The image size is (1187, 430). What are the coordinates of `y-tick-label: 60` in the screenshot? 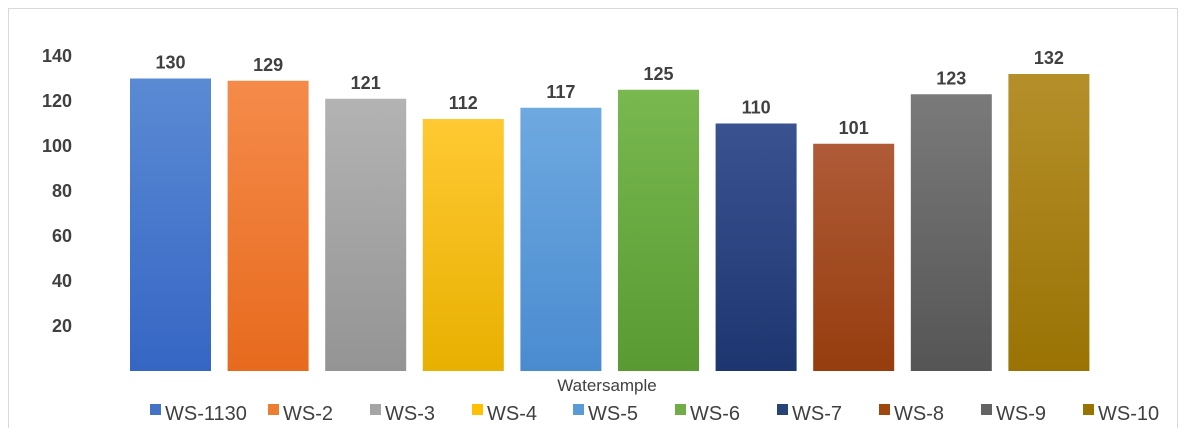 It's located at (62, 236).